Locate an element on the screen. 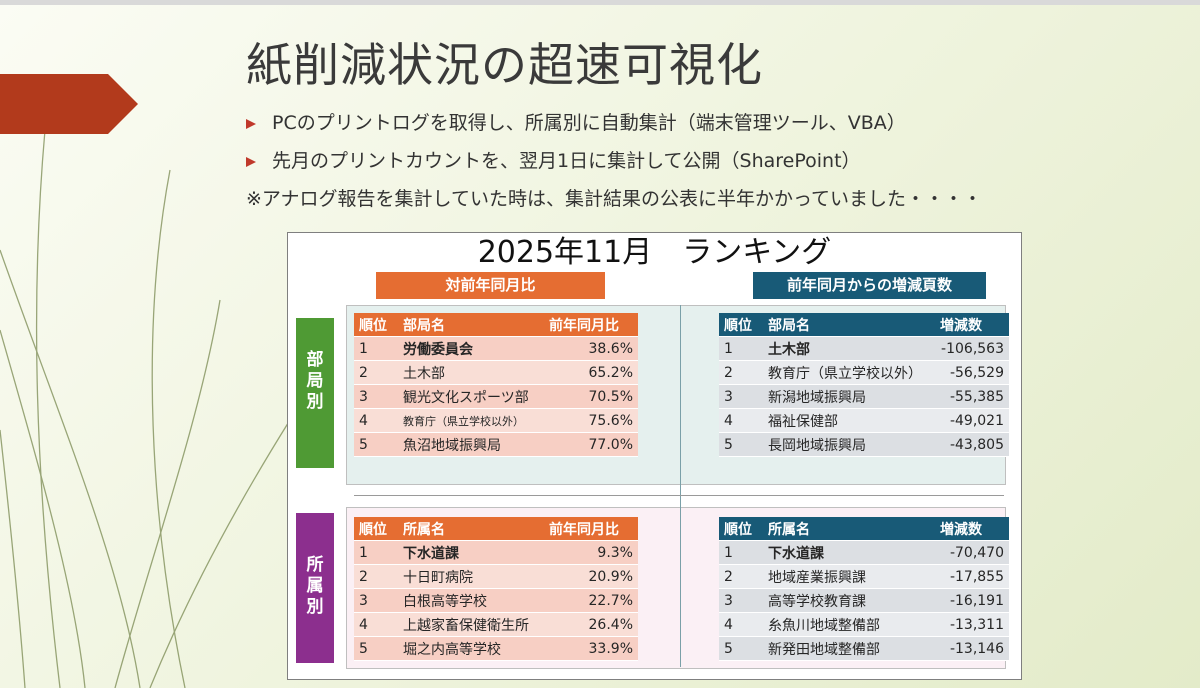 Image resolution: width=1200 pixels, height=688 pixels. table-row: 5 長岡地域振興局 -43,805 is located at coordinates (864, 444).